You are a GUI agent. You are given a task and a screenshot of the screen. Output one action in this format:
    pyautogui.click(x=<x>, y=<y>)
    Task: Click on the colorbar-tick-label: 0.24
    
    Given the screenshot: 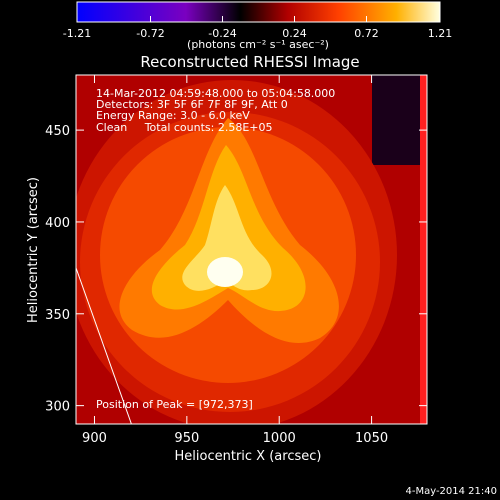 What is the action you would take?
    pyautogui.click(x=294, y=33)
    